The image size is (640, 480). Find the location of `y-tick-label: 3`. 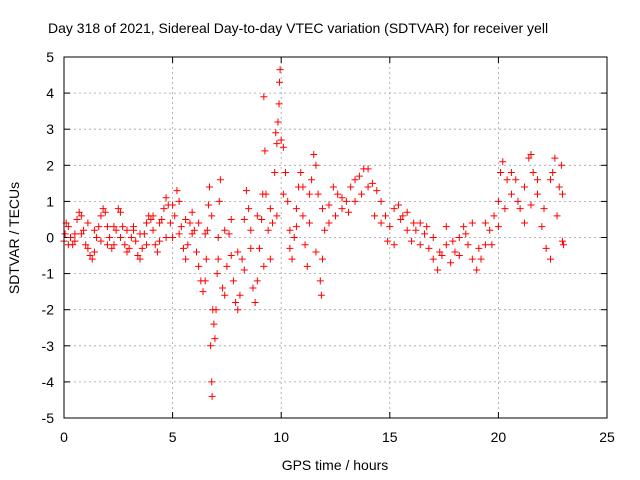

y-tick-label: 3 is located at coordinates (50, 129).